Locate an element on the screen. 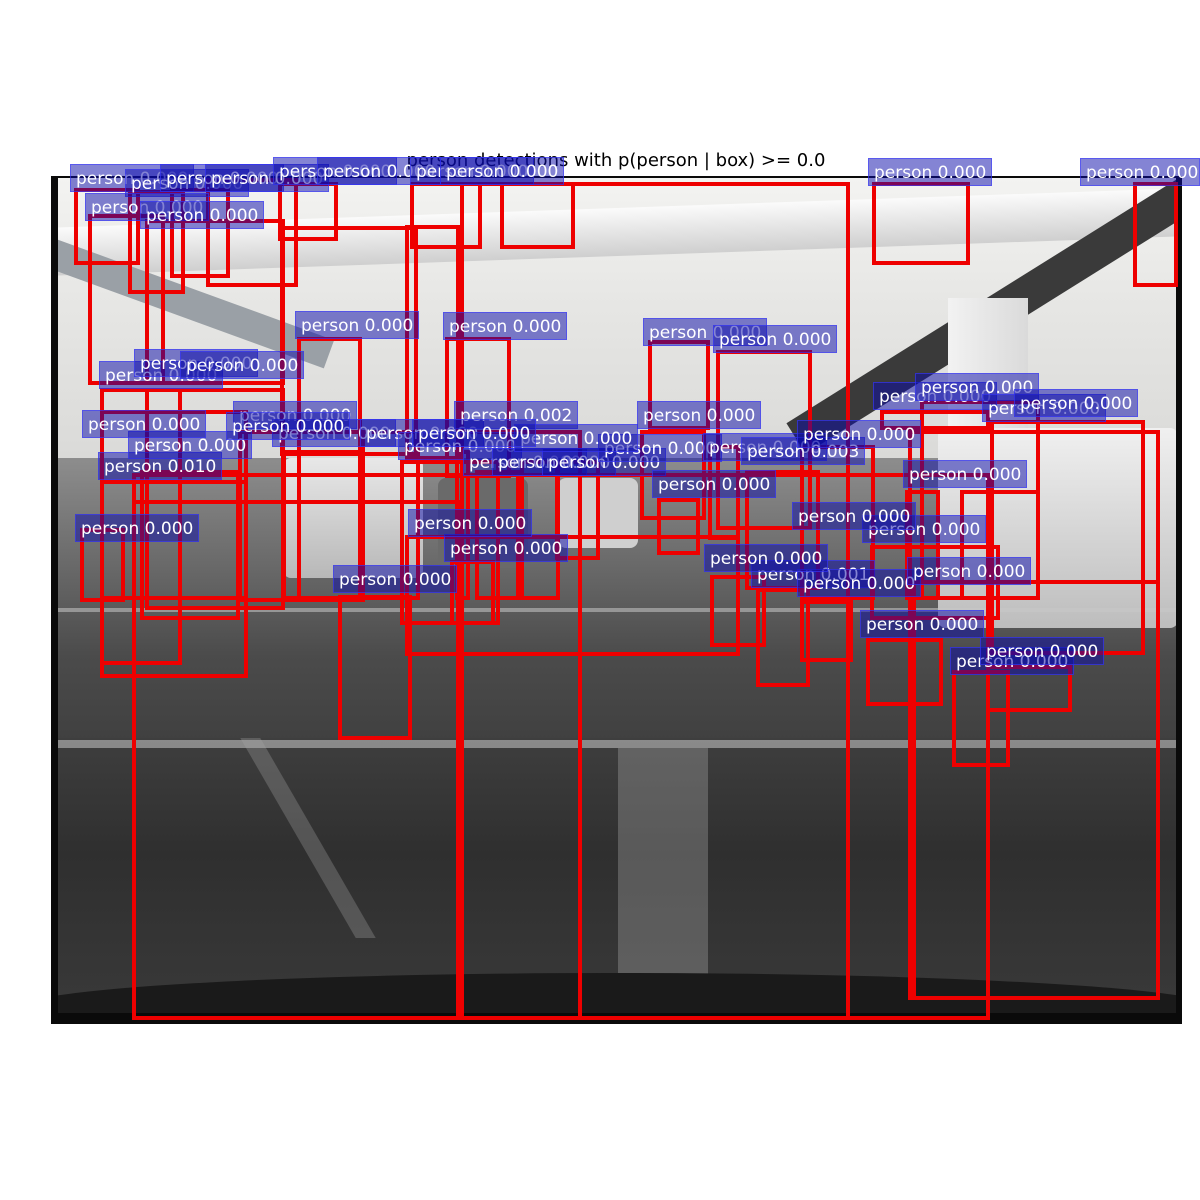 The width and height of the screenshot is (1200, 1200). detection-label: person 0.010 is located at coordinates (160, 466).